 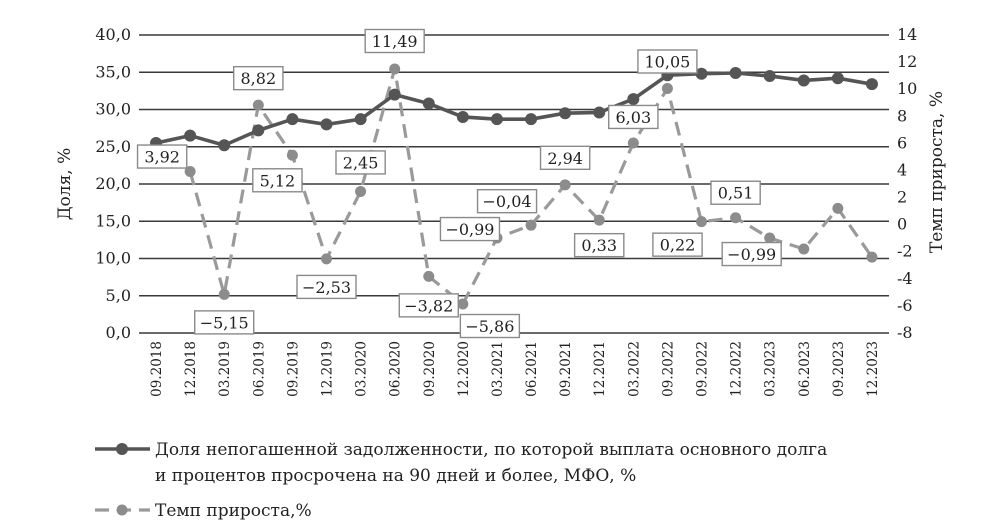 I want to click on right-tick-label: 12, so click(x=907, y=61).